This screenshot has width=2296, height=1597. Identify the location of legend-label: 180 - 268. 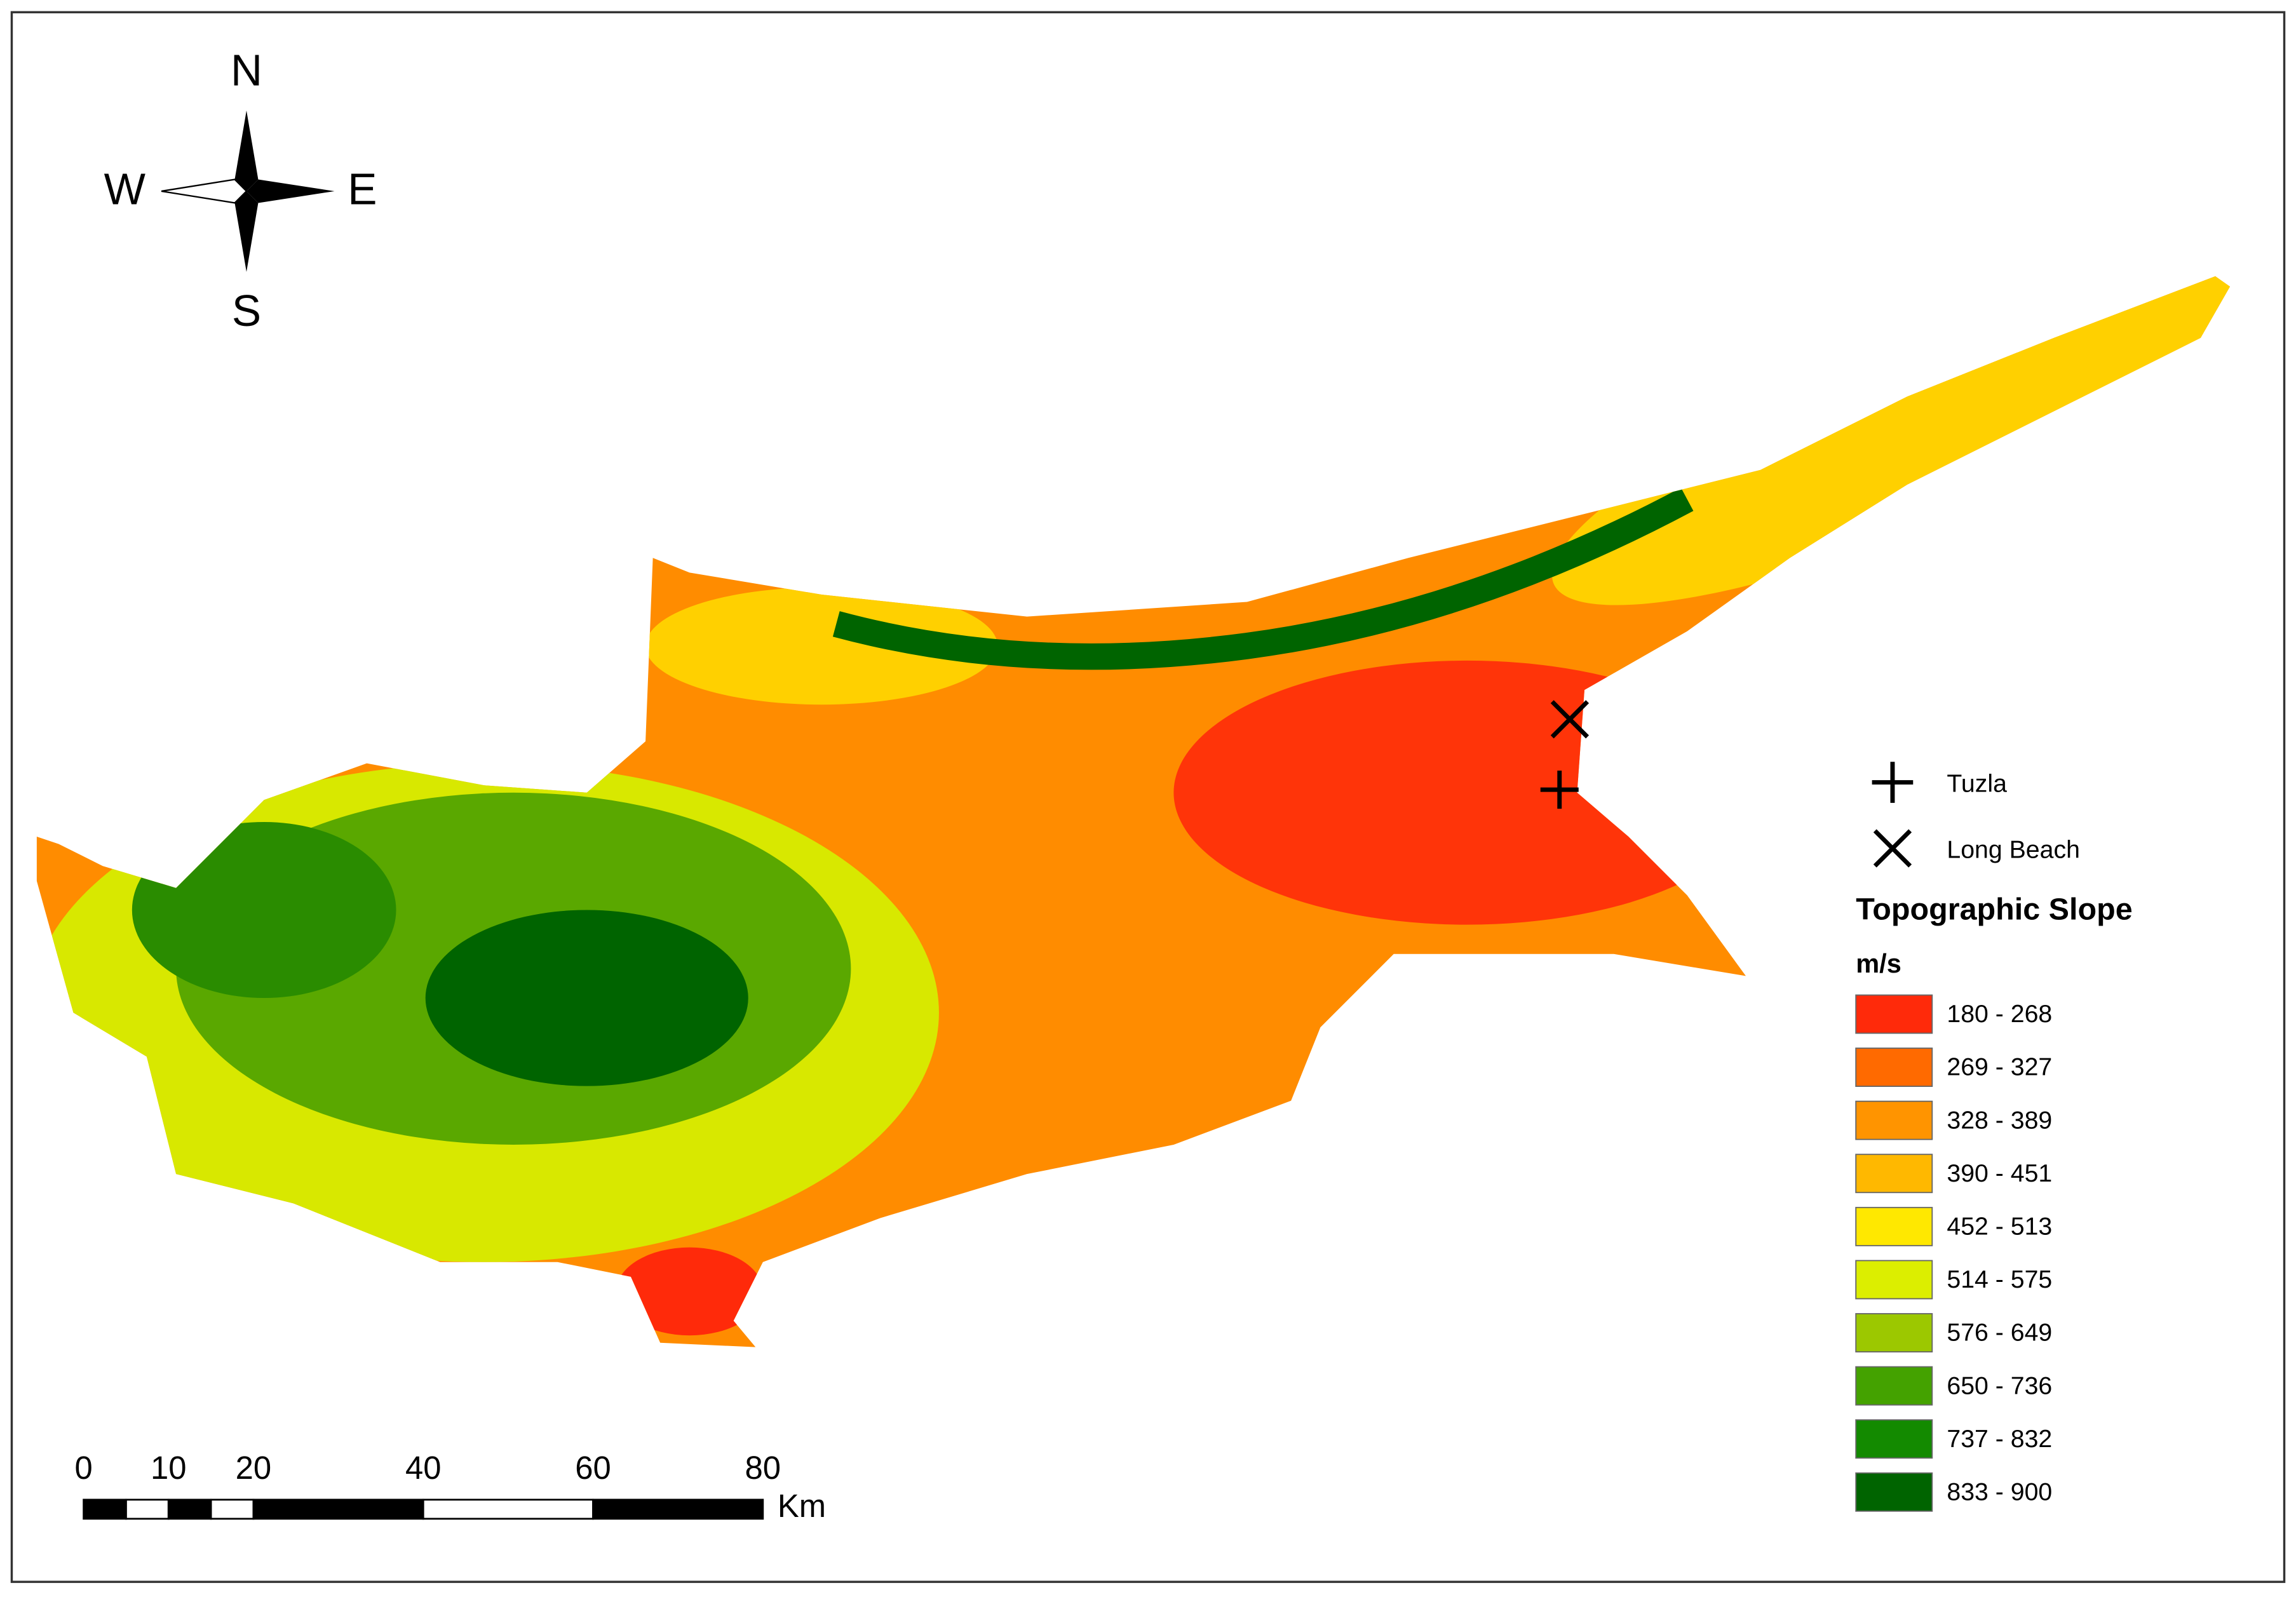
(1999, 1014).